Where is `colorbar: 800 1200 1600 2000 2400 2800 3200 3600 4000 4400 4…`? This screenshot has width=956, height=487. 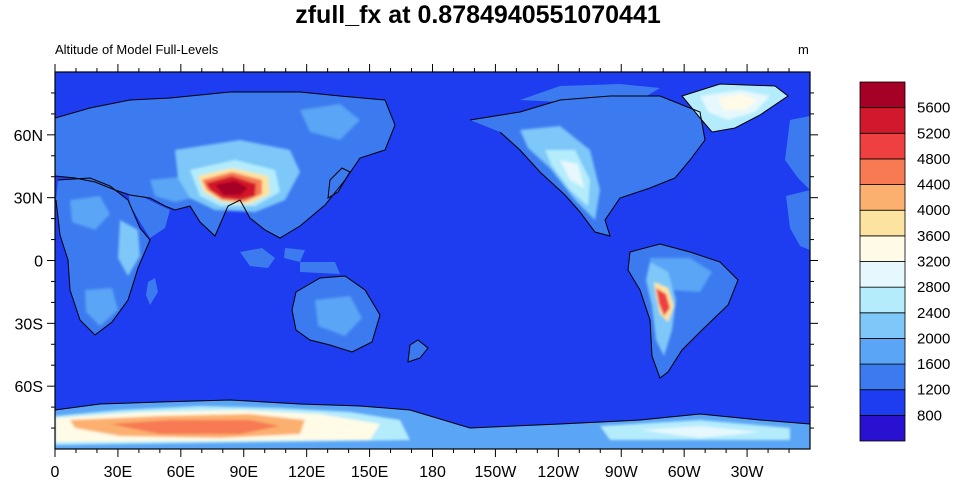 colorbar: 800 1200 1600 2000 2400 2800 3200 3600 4000 4400 4… is located at coordinates (904, 261).